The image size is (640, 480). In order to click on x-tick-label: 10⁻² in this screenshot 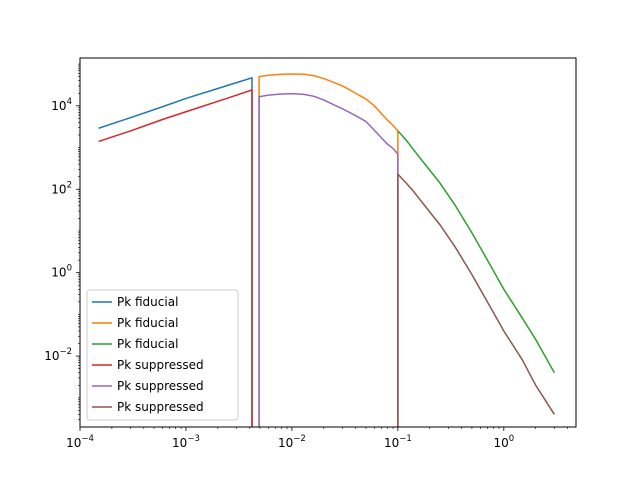, I will do `click(292, 442)`.